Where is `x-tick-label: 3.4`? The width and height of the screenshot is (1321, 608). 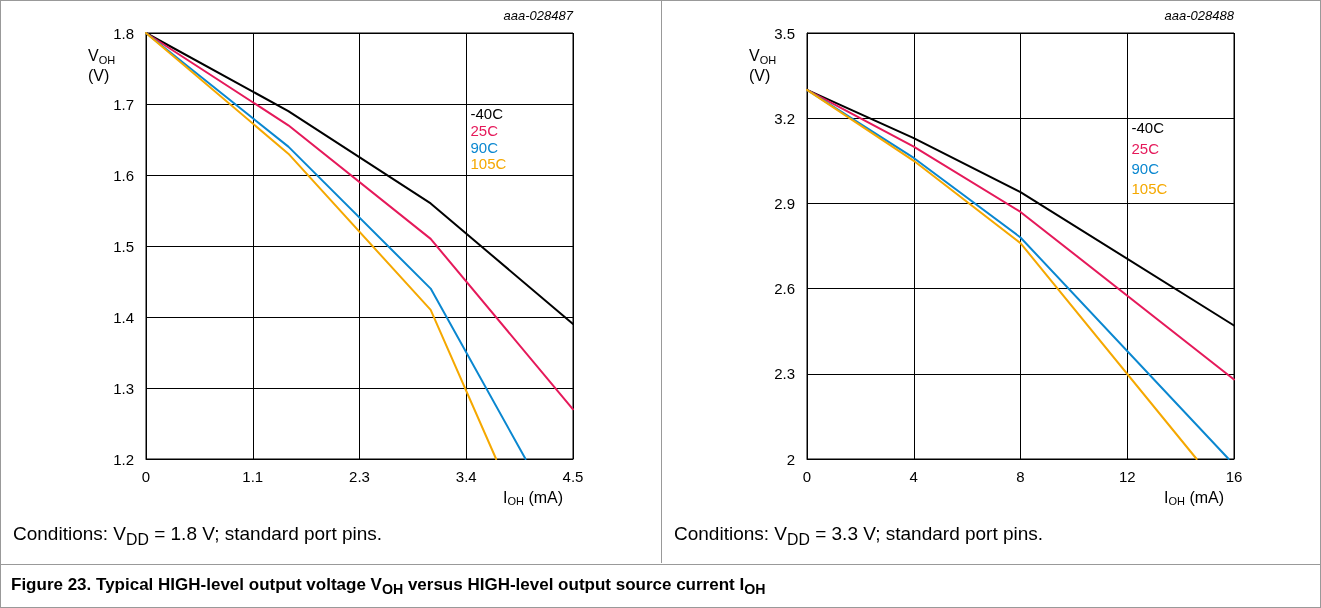
x-tick-label: 3.4 is located at coordinates (466, 476).